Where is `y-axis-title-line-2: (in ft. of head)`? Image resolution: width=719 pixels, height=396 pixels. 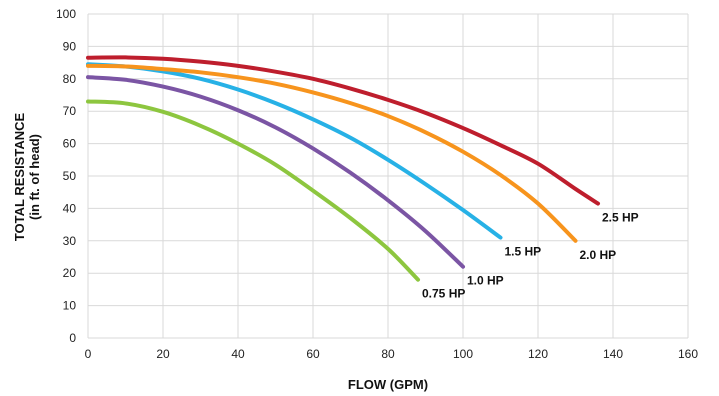 y-axis-title-line-2: (in ft. of head) is located at coordinates (34, 177).